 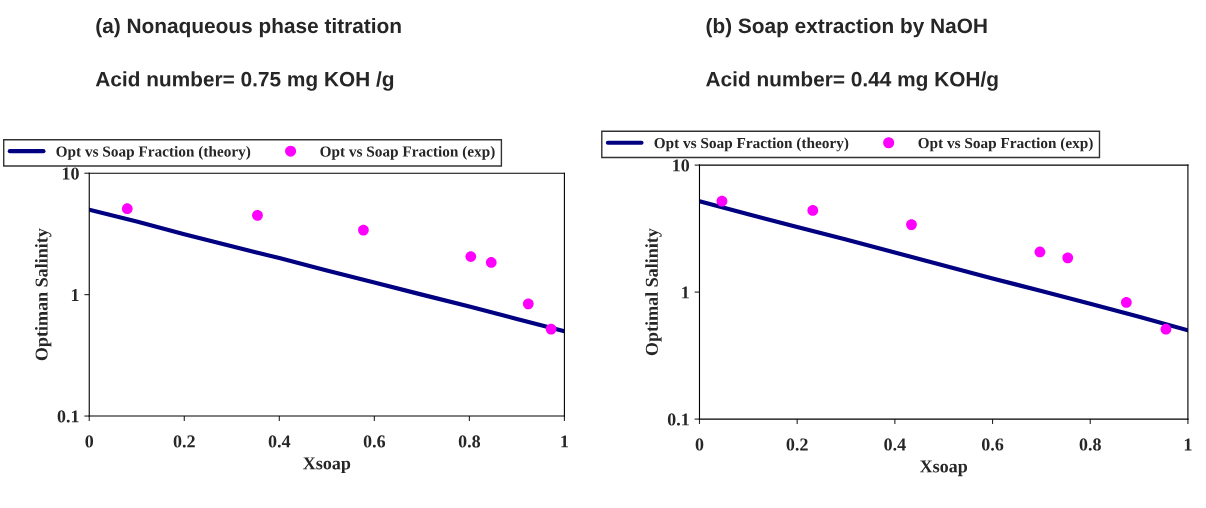 What do you see at coordinates (846, 27) in the screenshot?
I see `chart-title: (b) Soap extraction by NaOH` at bounding box center [846, 27].